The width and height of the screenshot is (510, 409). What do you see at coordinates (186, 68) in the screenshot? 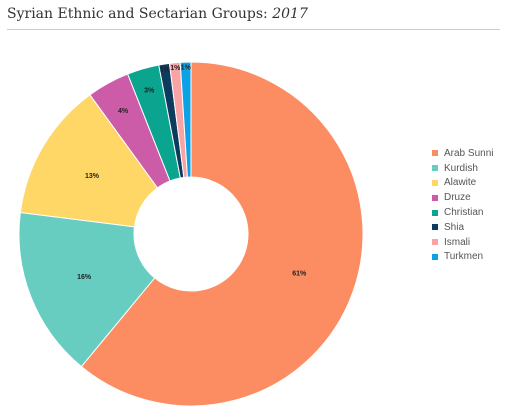
I see `slice-label-turkmen: 1%` at bounding box center [186, 68].